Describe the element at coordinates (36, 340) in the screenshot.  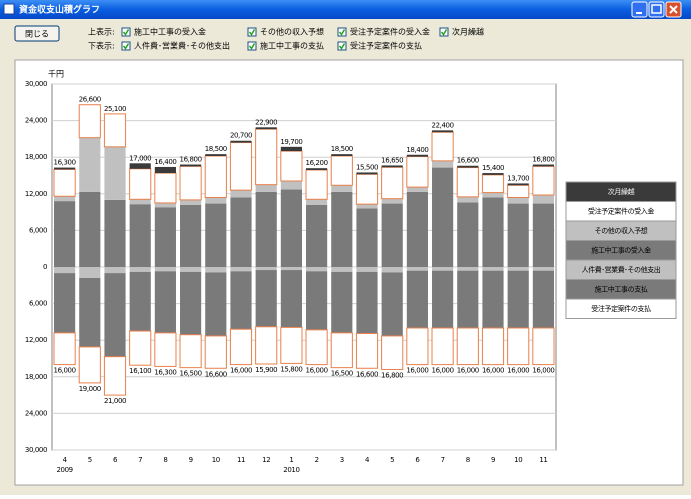
I see `y-tick-label: 12,000` at that location.